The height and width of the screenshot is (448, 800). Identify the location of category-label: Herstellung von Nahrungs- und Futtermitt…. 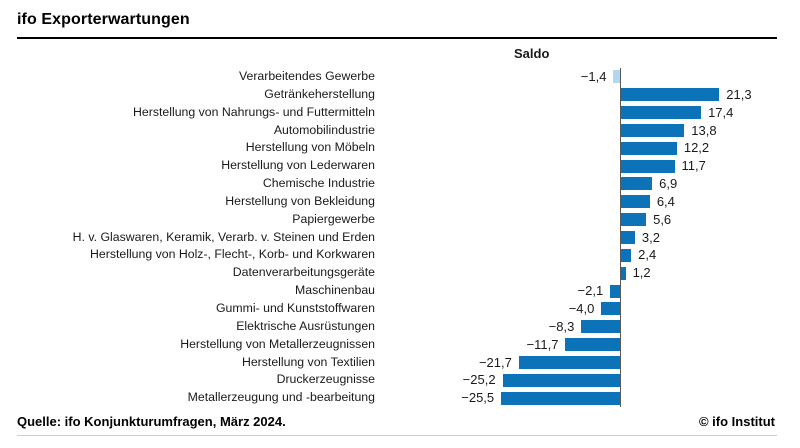
(254, 111).